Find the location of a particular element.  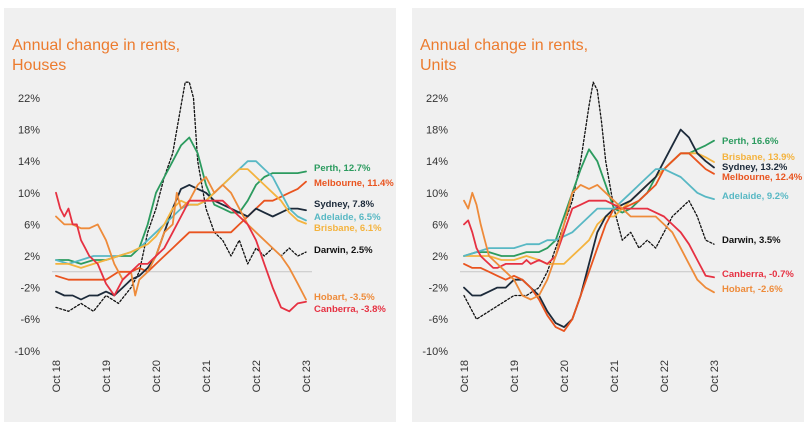

chart-title-line-2: Houses is located at coordinates (39, 65).